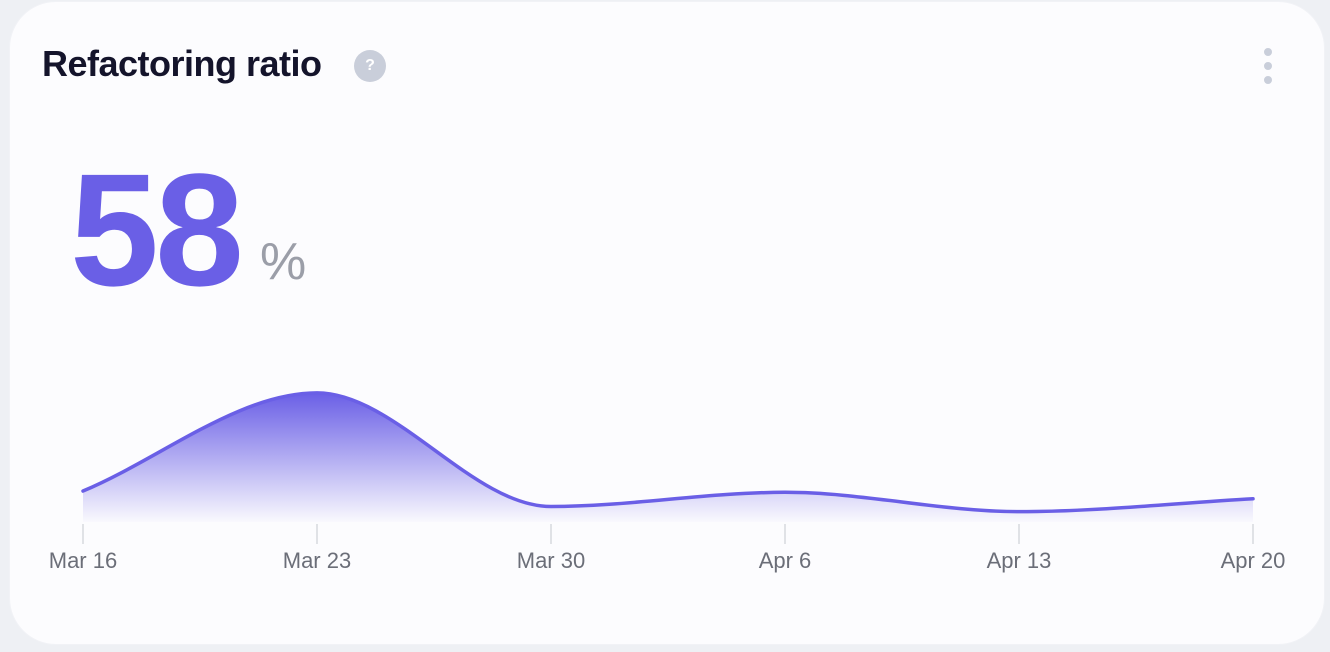 The image size is (1330, 652). I want to click on help-icon: ?, so click(370, 66).